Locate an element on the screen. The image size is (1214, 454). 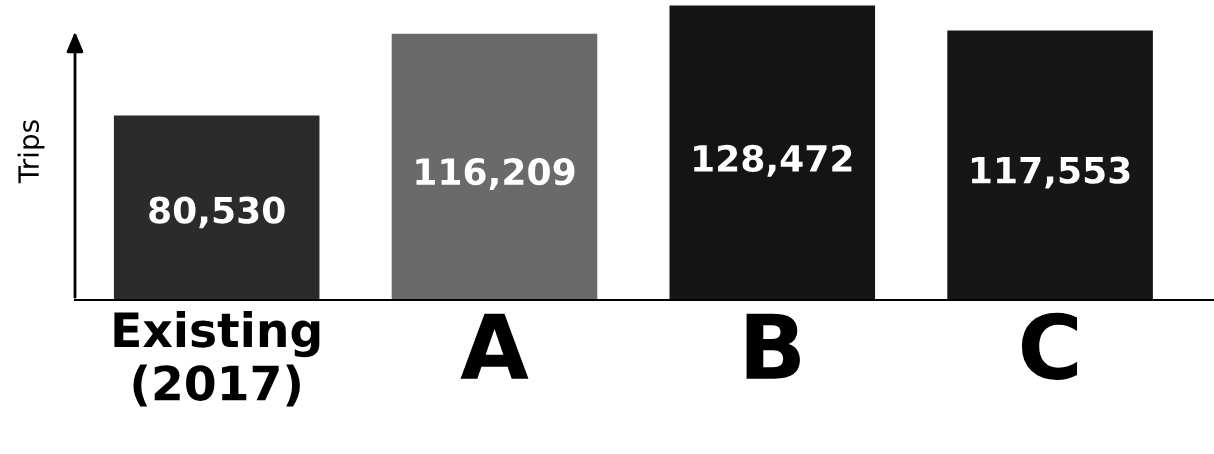
x-tick-label: A is located at coordinates (494, 346).